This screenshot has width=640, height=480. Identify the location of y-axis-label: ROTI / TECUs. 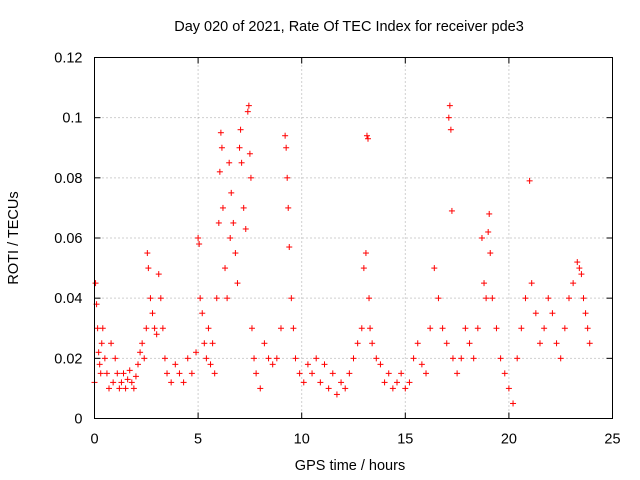
(14, 237).